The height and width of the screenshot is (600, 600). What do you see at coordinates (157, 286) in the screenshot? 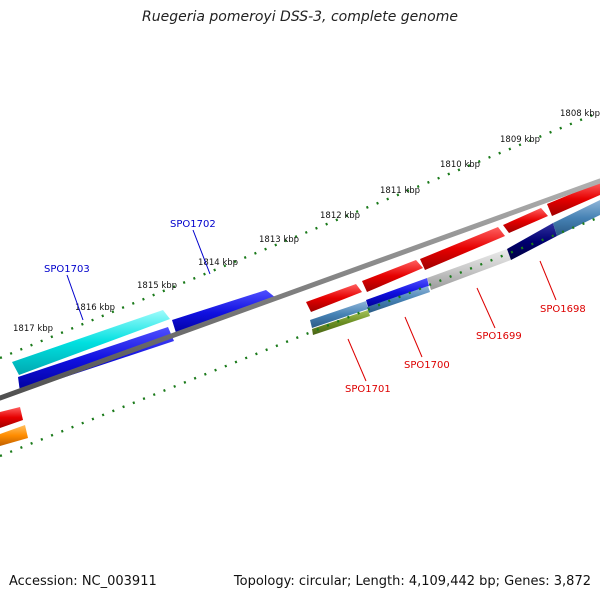
I see `tick-label: 1815 kbp` at bounding box center [157, 286].